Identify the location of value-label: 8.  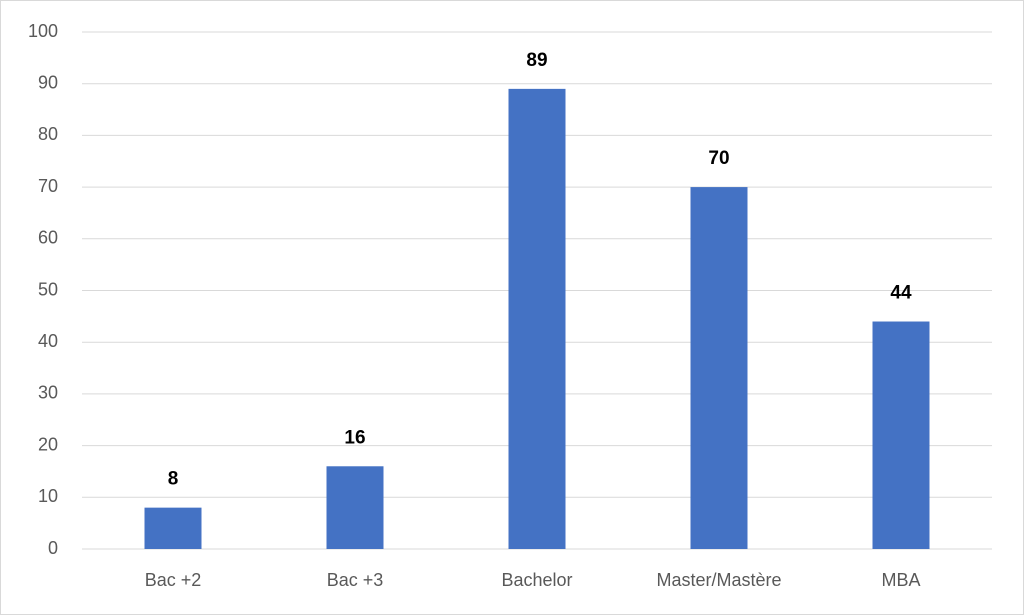
(173, 479).